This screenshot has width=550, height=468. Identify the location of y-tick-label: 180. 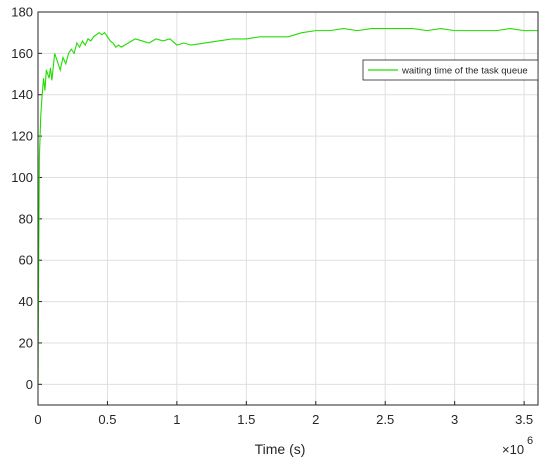
(22, 12).